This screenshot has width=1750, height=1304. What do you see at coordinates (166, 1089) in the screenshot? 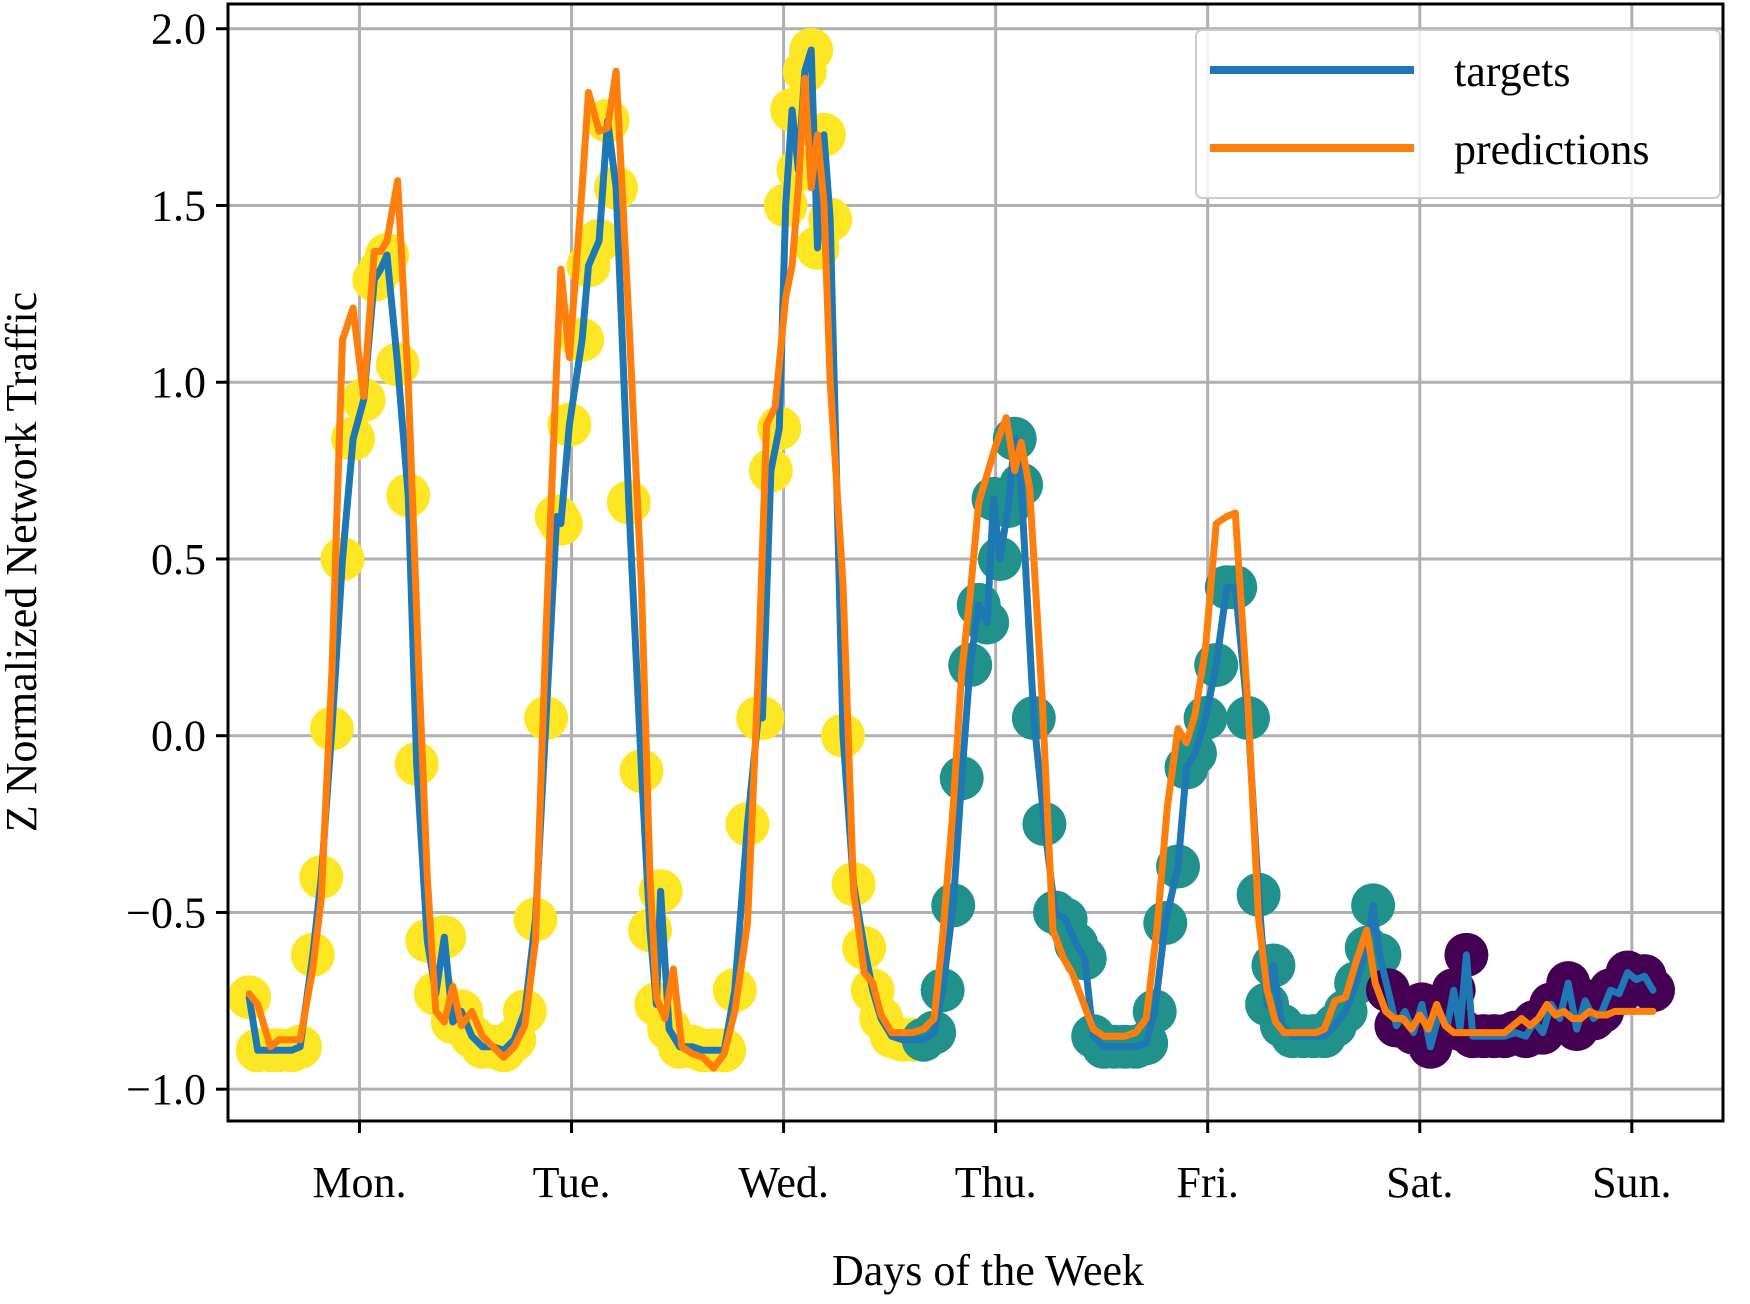
I see `y-tick-label: −1.0` at bounding box center [166, 1089].